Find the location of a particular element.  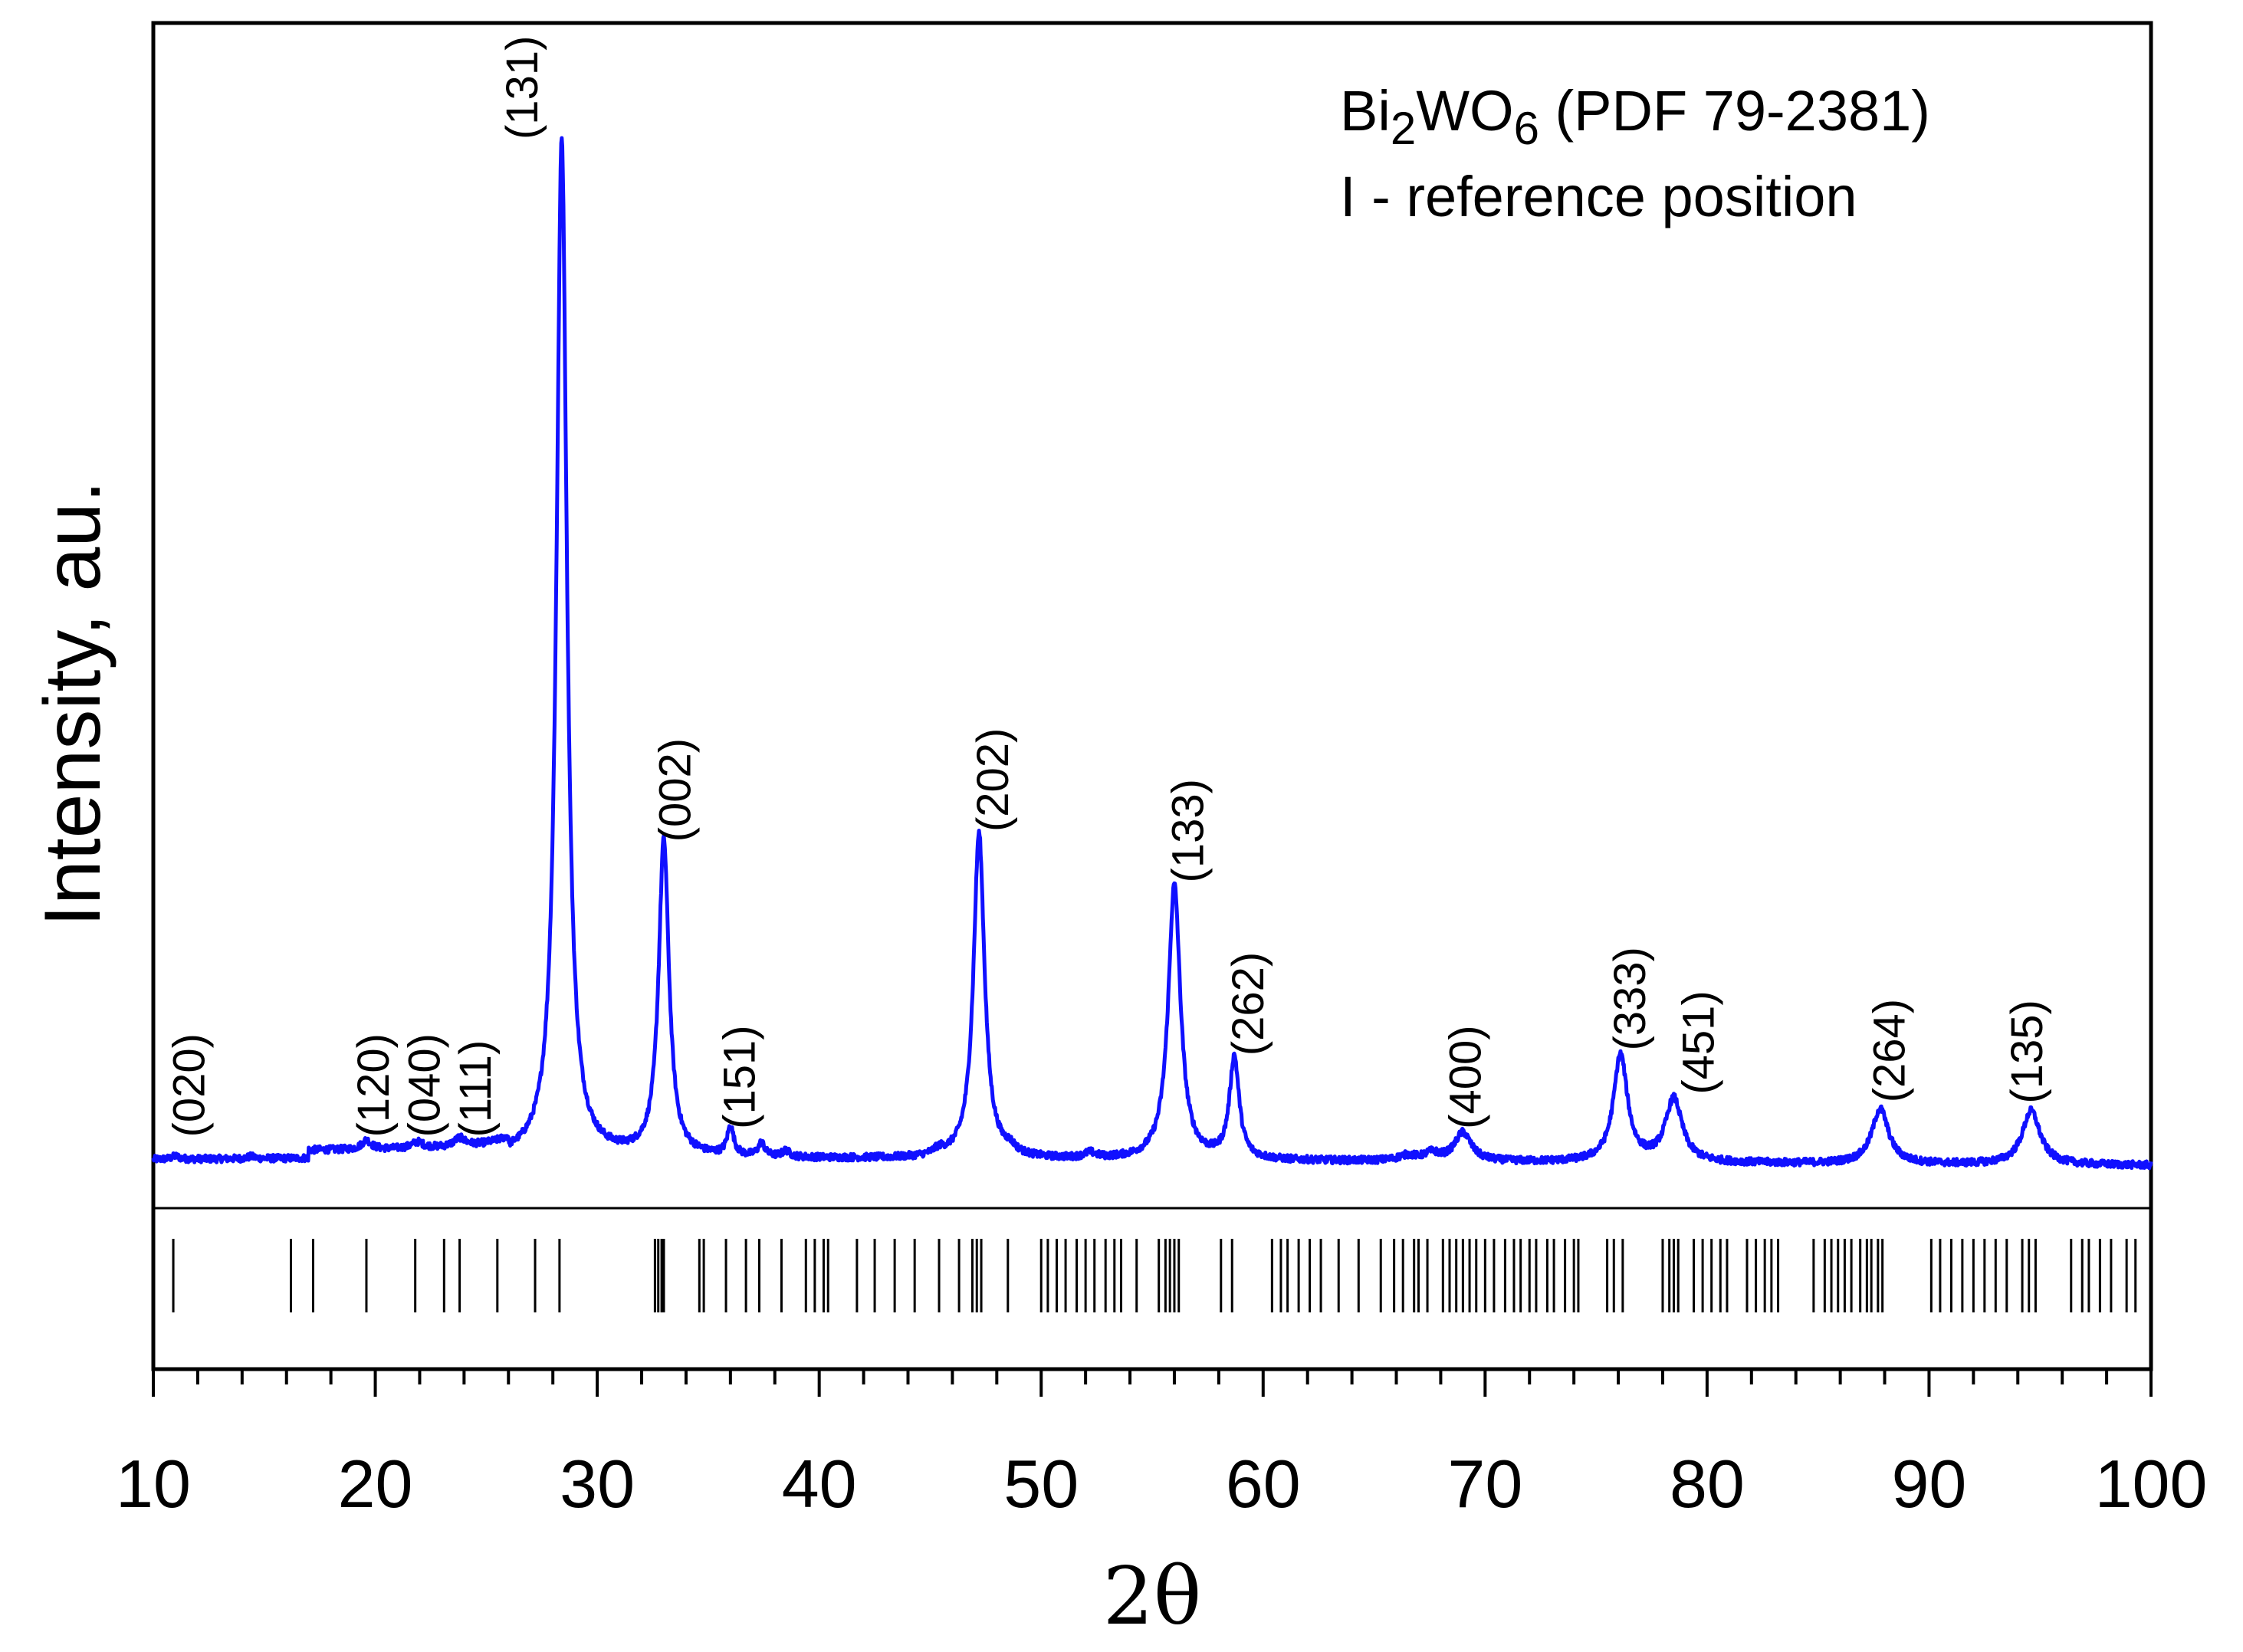

x-axis-tick-labels: 10 20 30 40 50 60 70 80 90 100 is located at coordinates (1161, 1484).